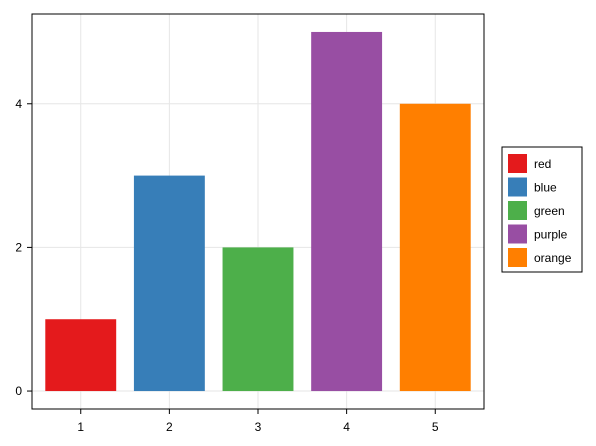  I want to click on legend-swatch-blue, so click(517, 187).